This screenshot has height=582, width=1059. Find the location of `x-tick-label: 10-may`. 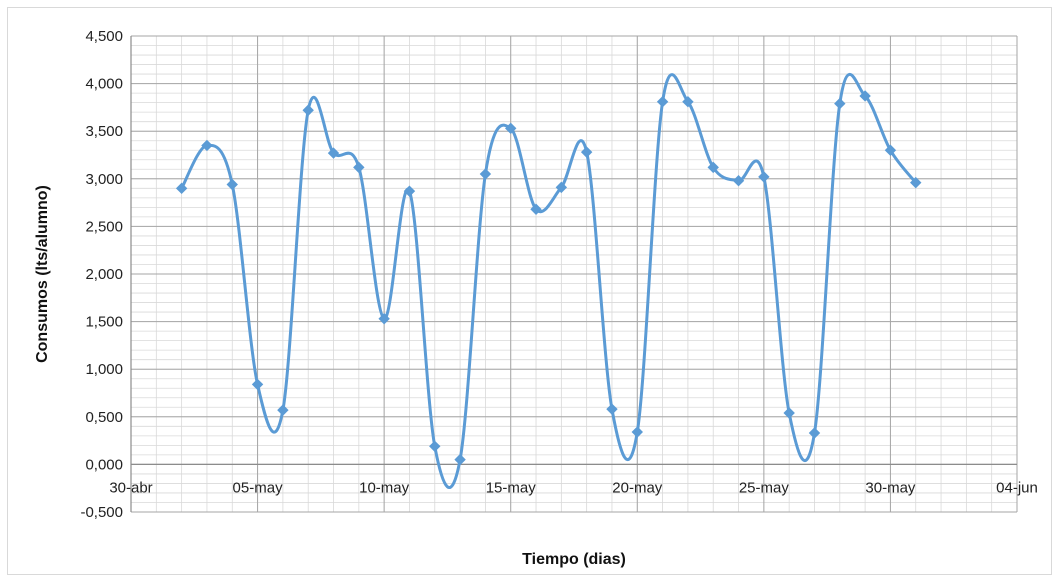

x-tick-label: 10-may is located at coordinates (384, 487).